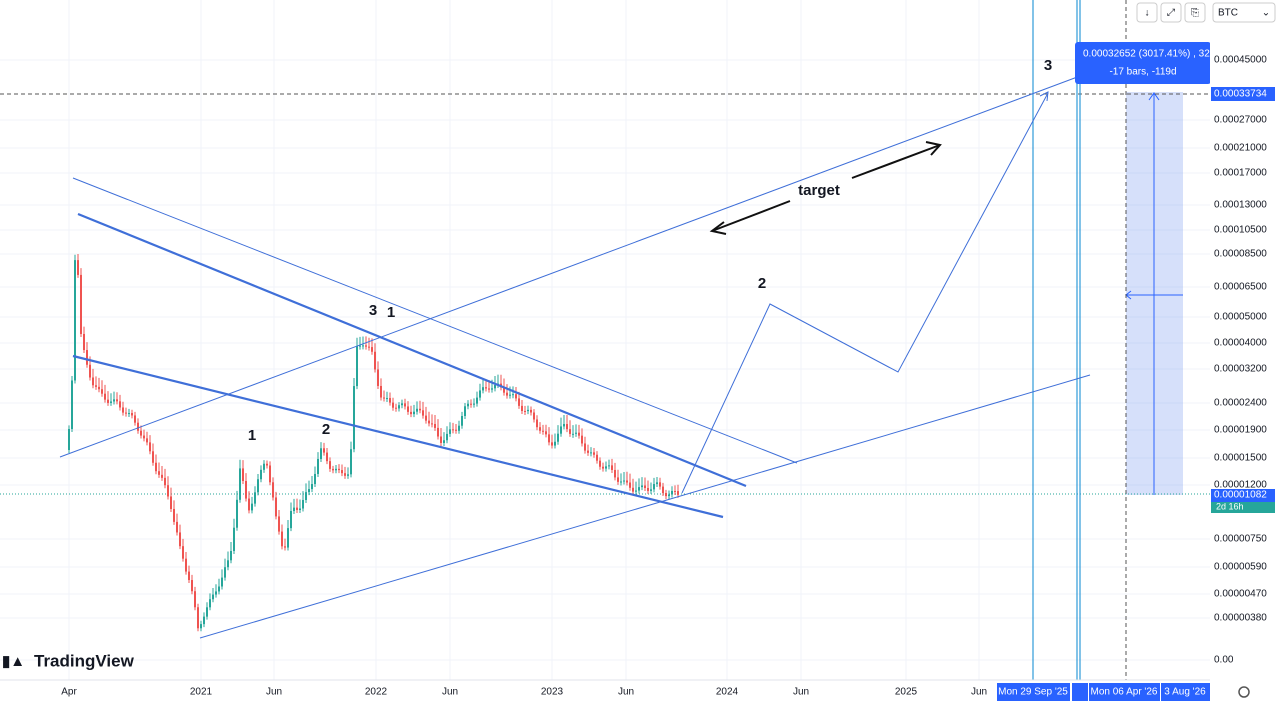  I want to click on icon: ⤢, so click(1171, 13).